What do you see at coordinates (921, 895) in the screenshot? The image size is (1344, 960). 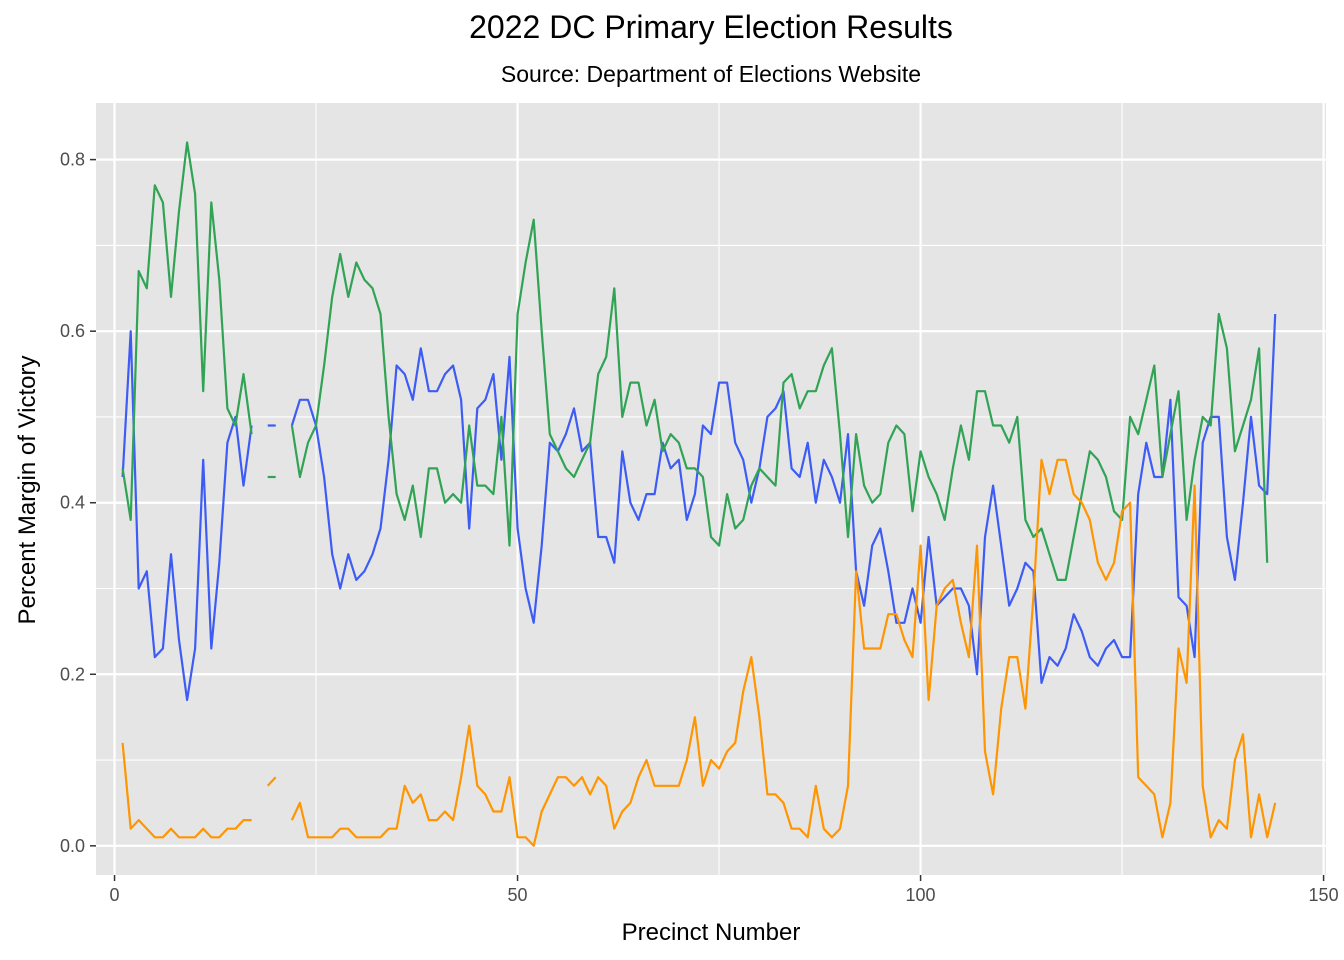 I see `x-tick-label: 100` at bounding box center [921, 895].